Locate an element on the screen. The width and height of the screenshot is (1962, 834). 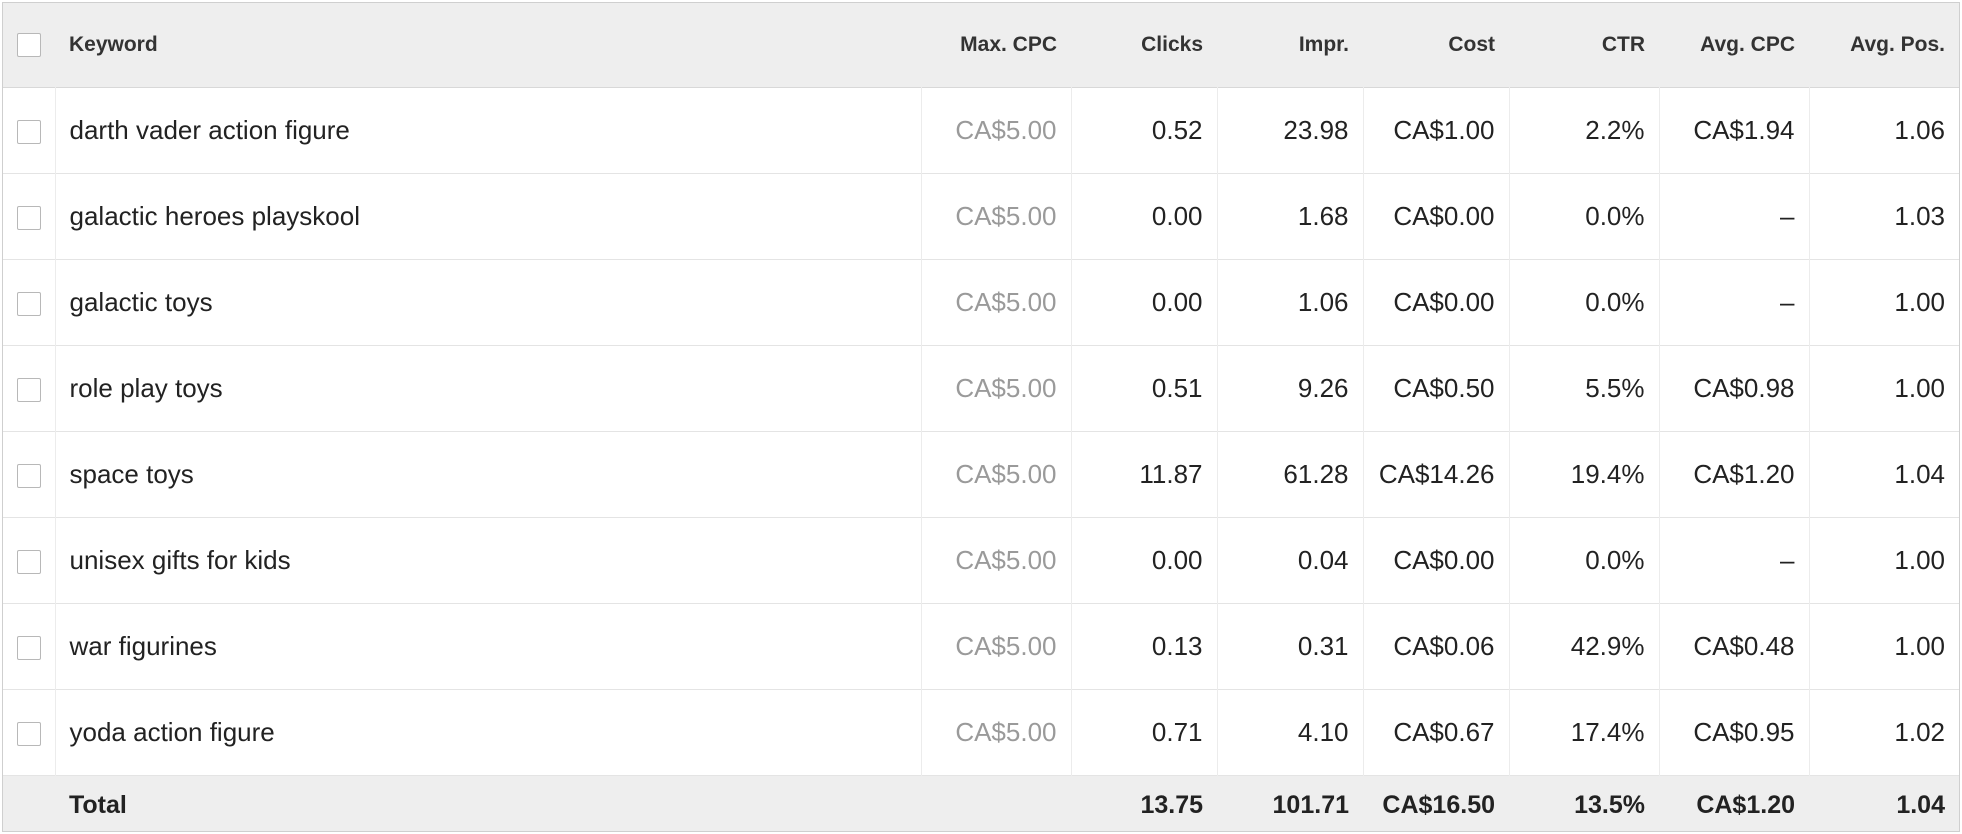
clicks-cell: 0.71 is located at coordinates (1144, 732).